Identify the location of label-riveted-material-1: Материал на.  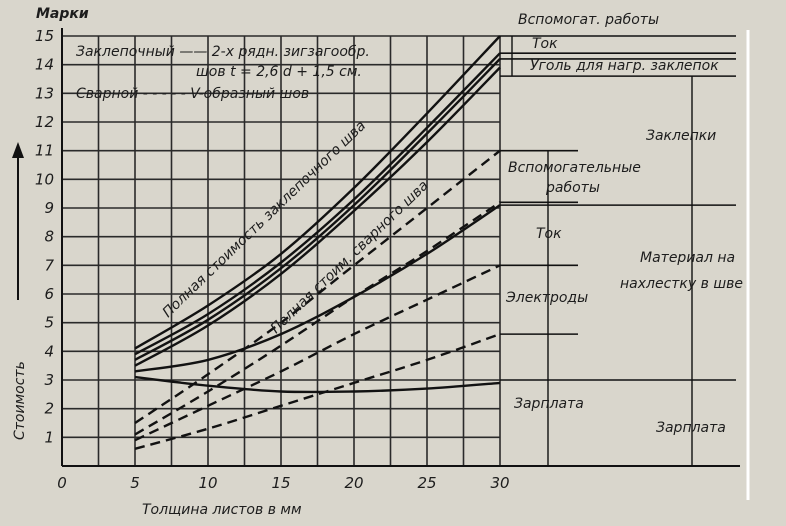
(687, 258).